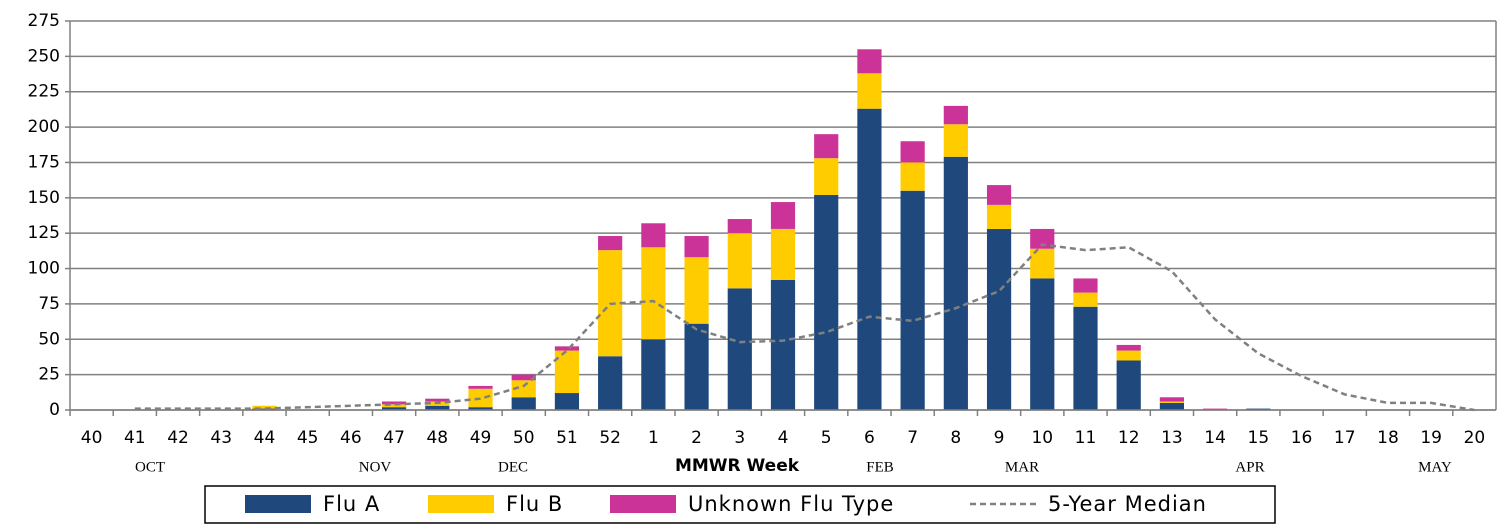 The image size is (1512, 529). Describe the element at coordinates (955, 438) in the screenshot. I see `x-tick-label: 8` at that location.